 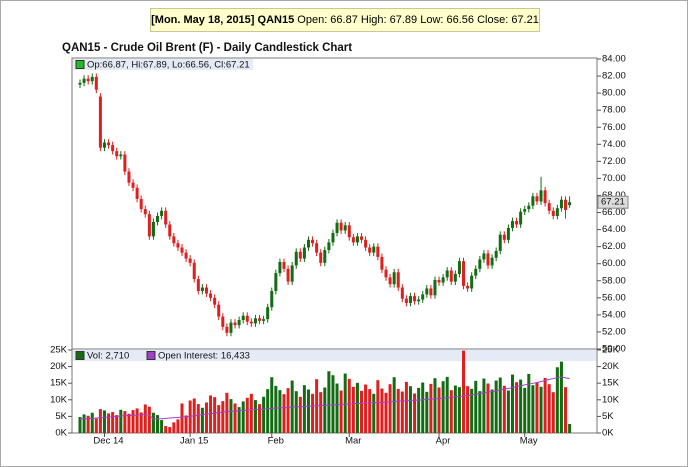 What do you see at coordinates (608, 416) in the screenshot?
I see `y2-tick-label: 5K` at bounding box center [608, 416].